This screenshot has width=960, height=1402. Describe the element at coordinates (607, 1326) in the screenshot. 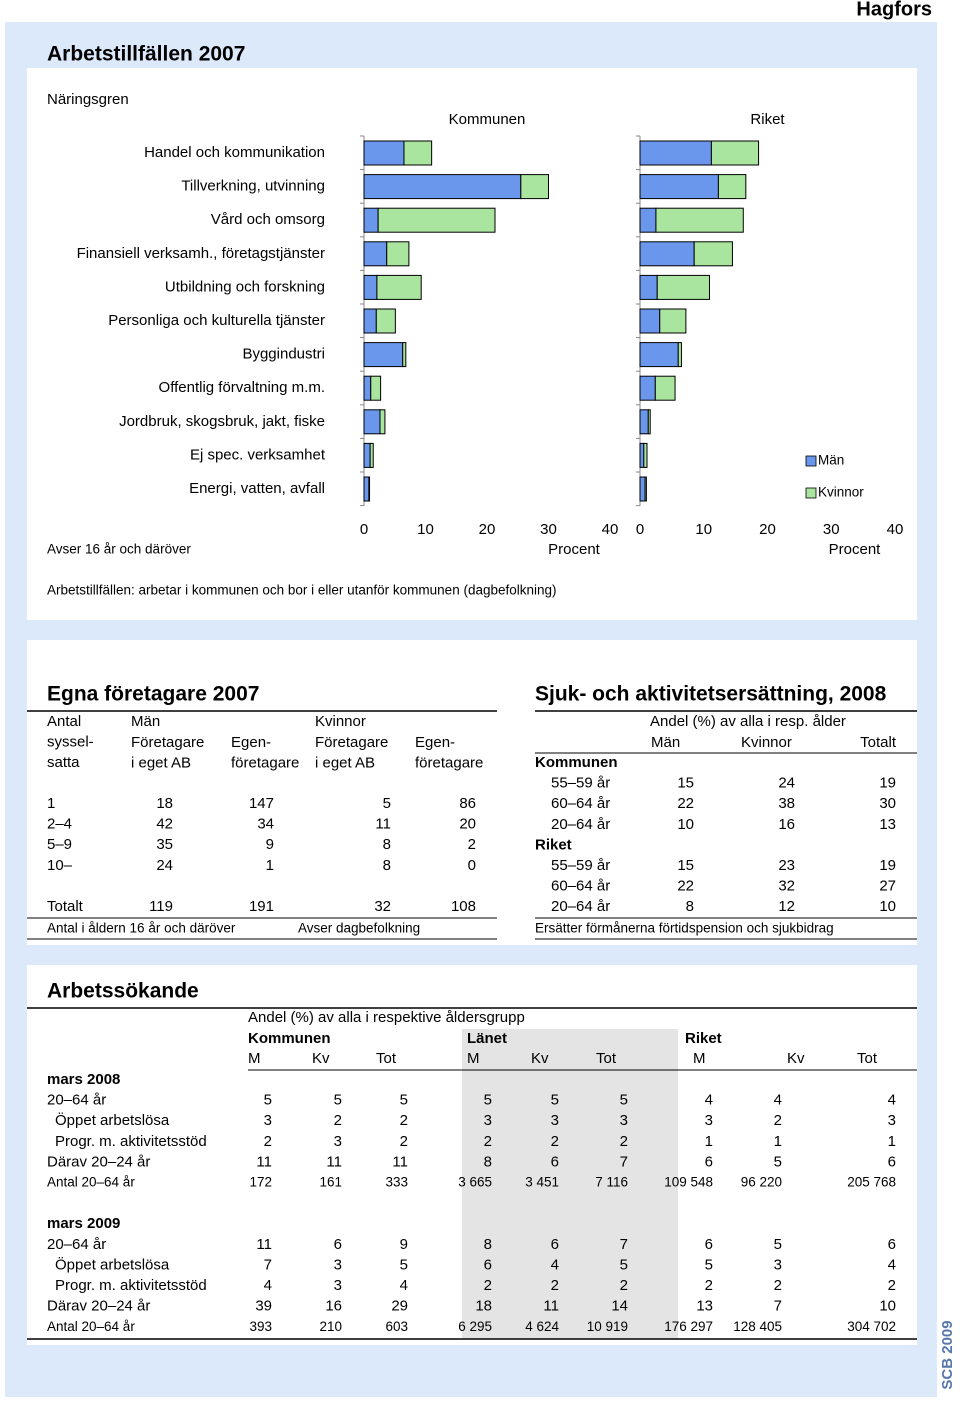

I see `table-cell: 10 919` at that location.